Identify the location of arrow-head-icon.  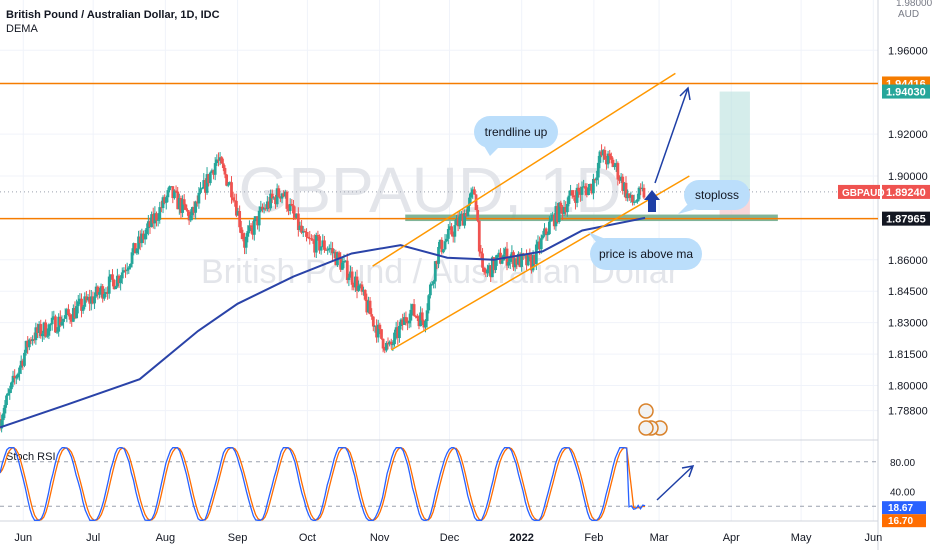
(688, 471).